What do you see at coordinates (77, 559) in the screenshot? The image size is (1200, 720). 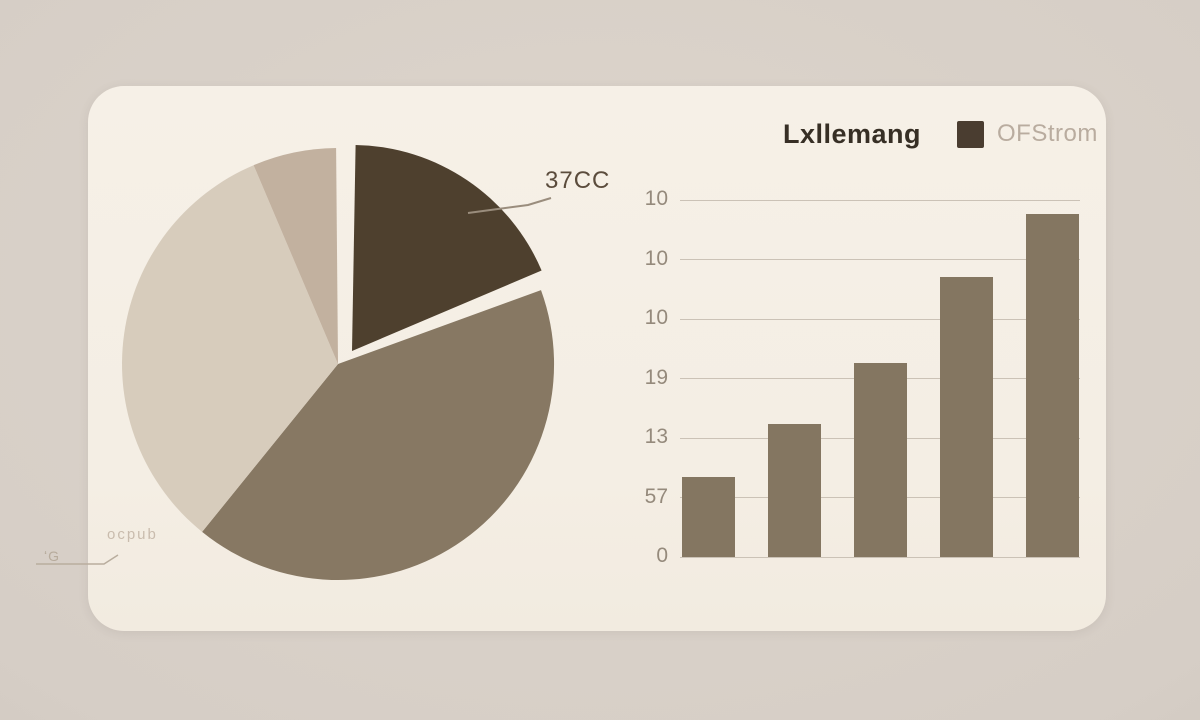 I see `pie-footnote-leader-line` at bounding box center [77, 559].